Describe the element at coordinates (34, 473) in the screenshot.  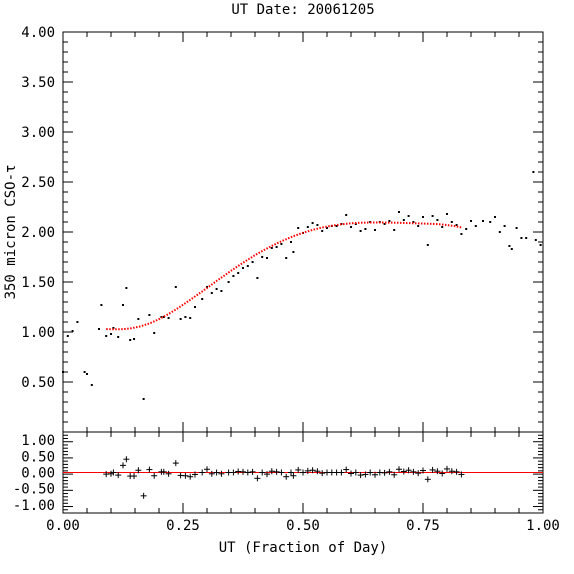
I see `residual-panel-y-tick-labels: 1.000.500.00-0.50-1.00` at that location.